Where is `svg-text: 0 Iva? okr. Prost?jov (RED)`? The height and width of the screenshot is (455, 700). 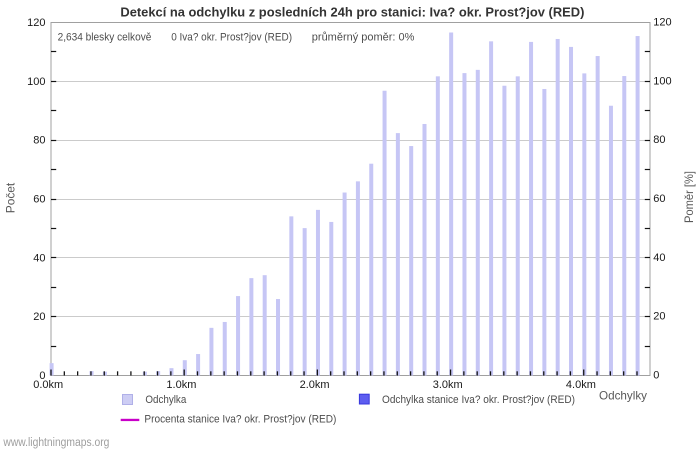 svg-text: 0 Iva? okr. Prost?jov (RED) is located at coordinates (231, 37).